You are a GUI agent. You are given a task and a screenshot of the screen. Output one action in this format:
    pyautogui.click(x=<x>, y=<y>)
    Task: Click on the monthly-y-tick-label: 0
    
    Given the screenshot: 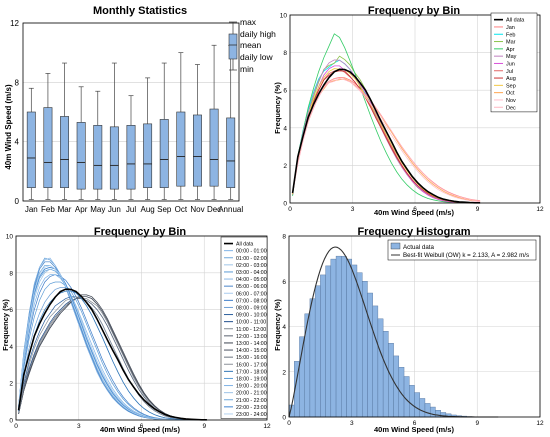 What is the action you would take?
    pyautogui.click(x=17, y=201)
    